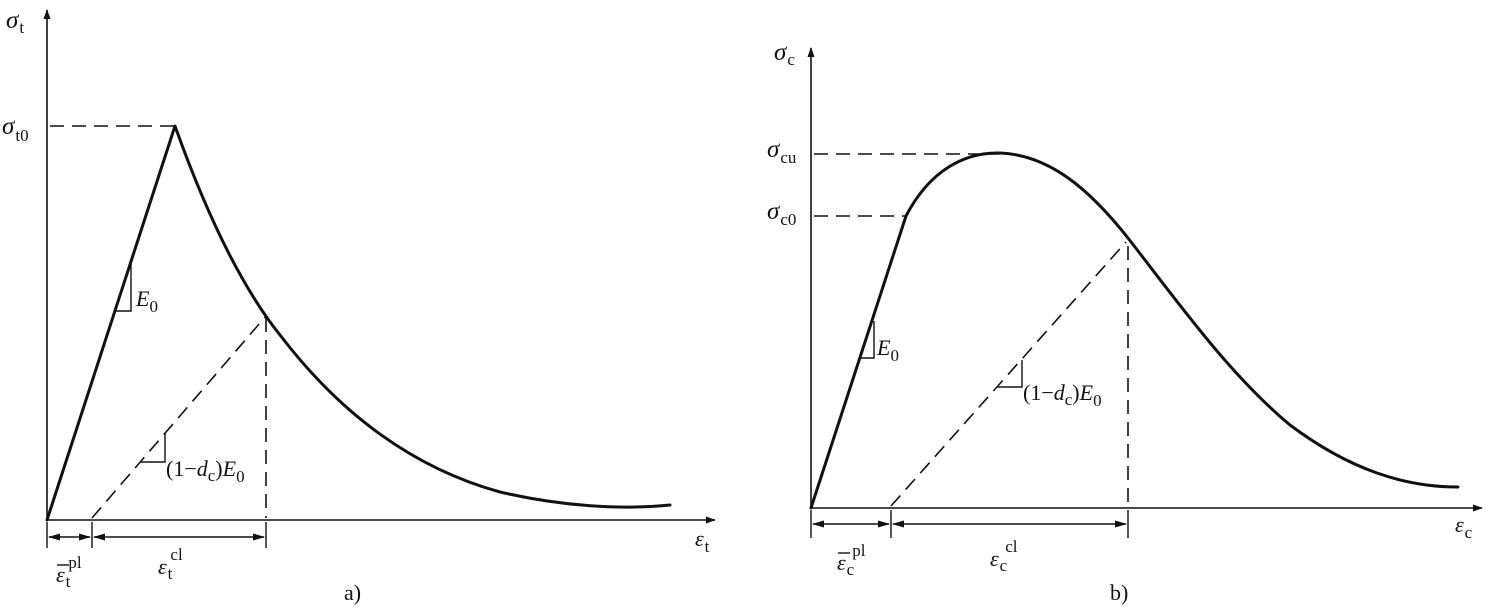  What do you see at coordinates (15, 22) in the screenshot?
I see `panel-a-y-axis-label: σt` at bounding box center [15, 22].